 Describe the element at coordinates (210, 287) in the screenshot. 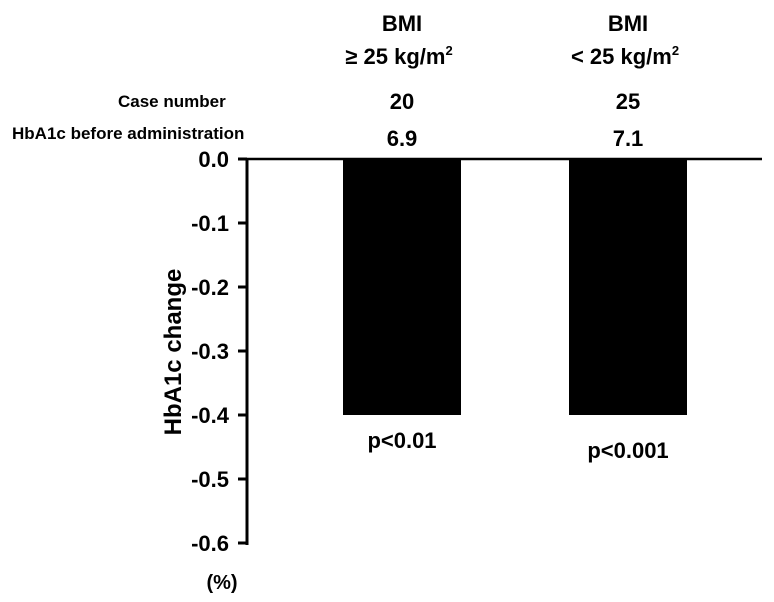

I see `y-tick-label: -0.2` at that location.